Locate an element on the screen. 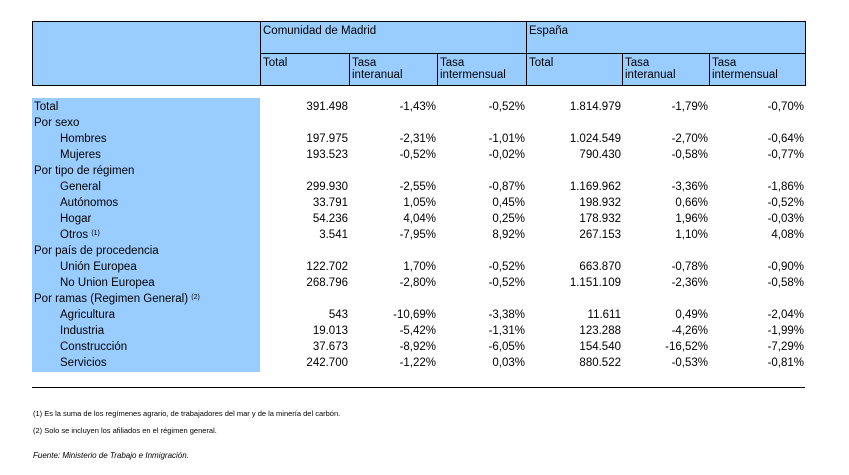 The width and height of the screenshot is (849, 475). table-cell: 543 is located at coordinates (338, 315).